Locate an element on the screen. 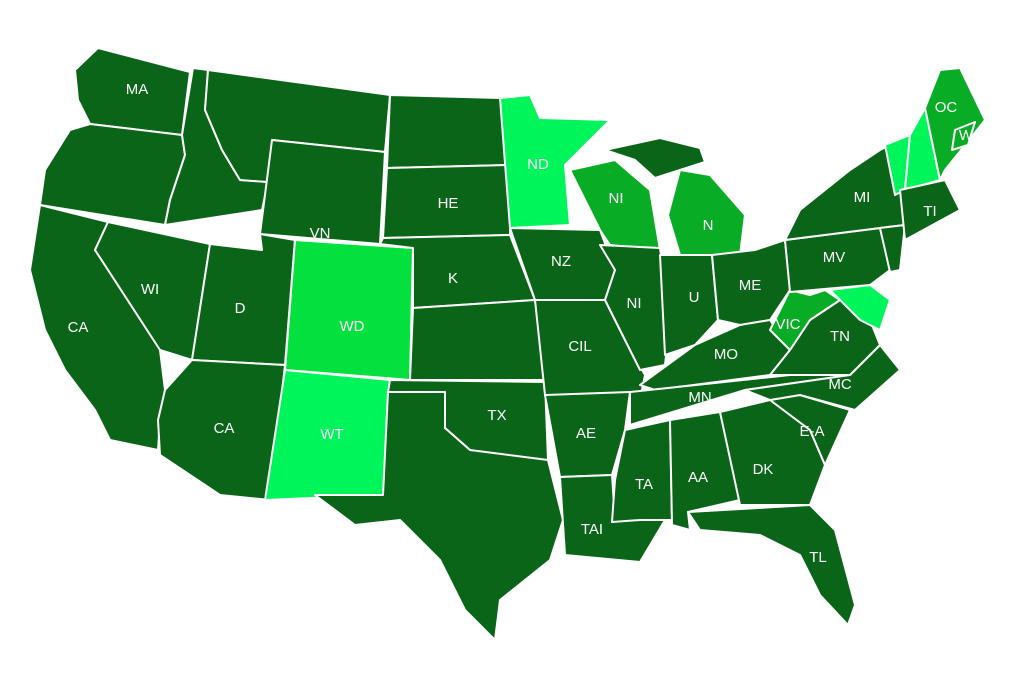 The width and height of the screenshot is (1024, 682). state-mi-u is located at coordinates (655, 158).